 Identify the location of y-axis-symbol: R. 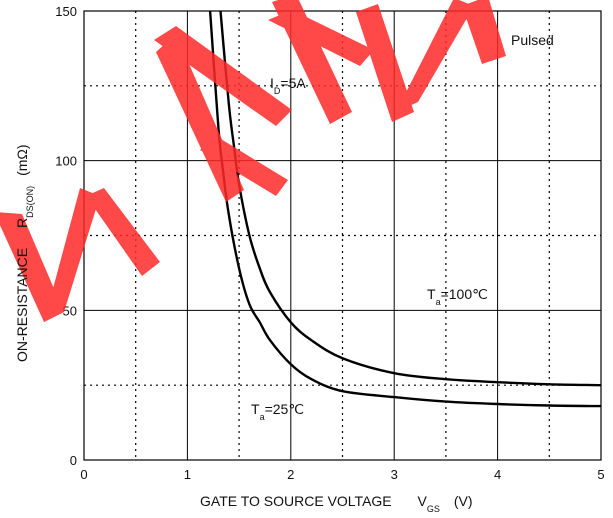
(22, 223).